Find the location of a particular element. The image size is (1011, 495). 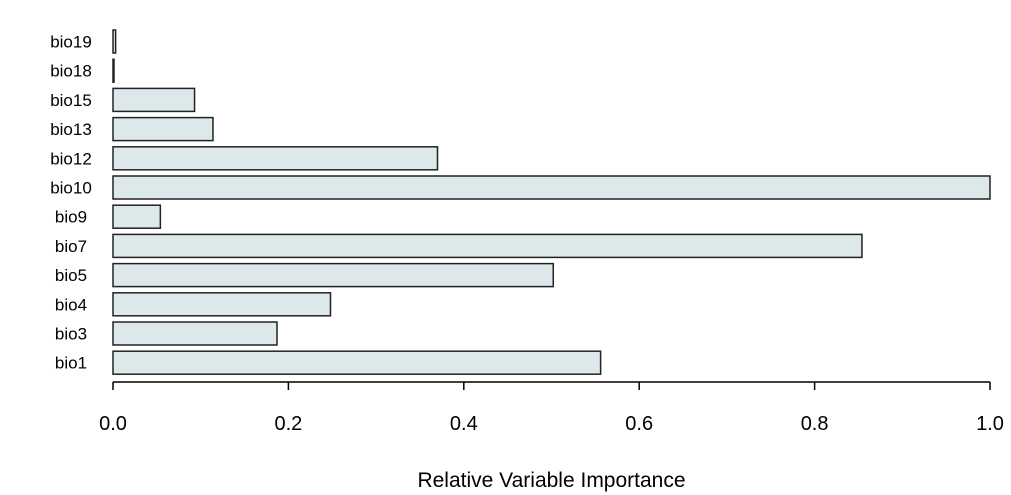

bar-bio12 is located at coordinates (275, 158).